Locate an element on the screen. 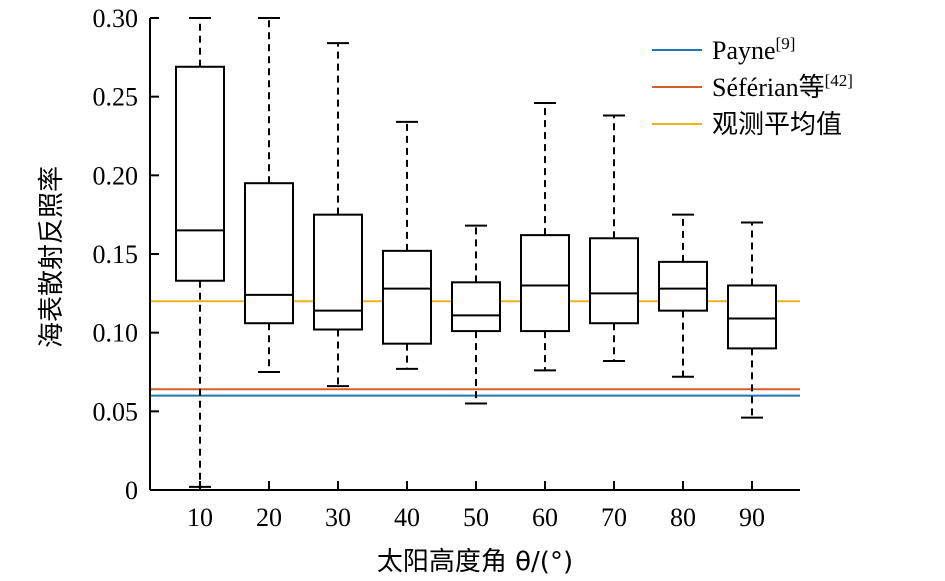 Image resolution: width=945 pixels, height=581 pixels. legend-label: Payne[9] is located at coordinates (753, 49).